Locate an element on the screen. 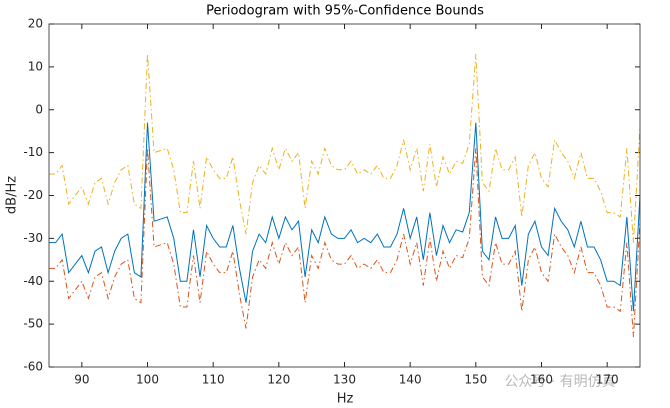  x-tick-label: 110 is located at coordinates (213, 380).